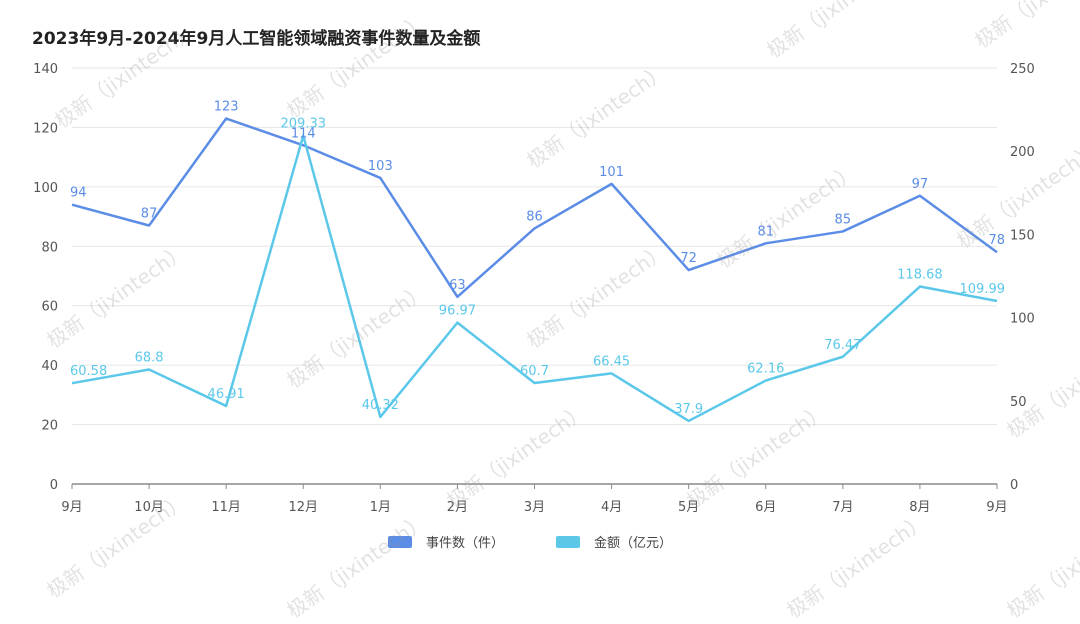 This screenshot has height=624, width=1080. What do you see at coordinates (765, 507) in the screenshot?
I see `x-tick-label: 6月` at bounding box center [765, 507].